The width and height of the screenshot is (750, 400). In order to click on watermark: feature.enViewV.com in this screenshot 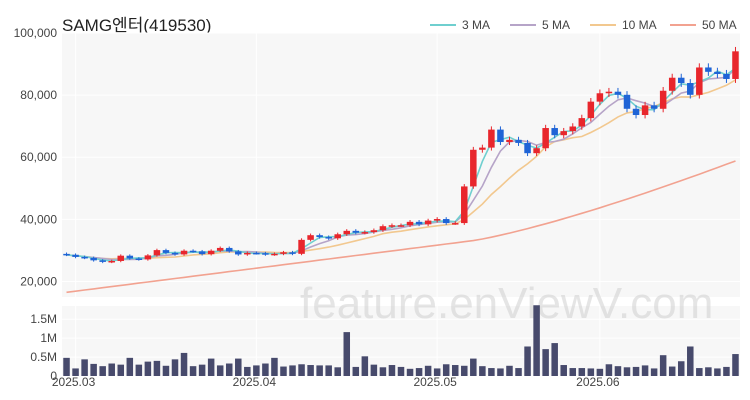, I will do `click(506, 303)`.